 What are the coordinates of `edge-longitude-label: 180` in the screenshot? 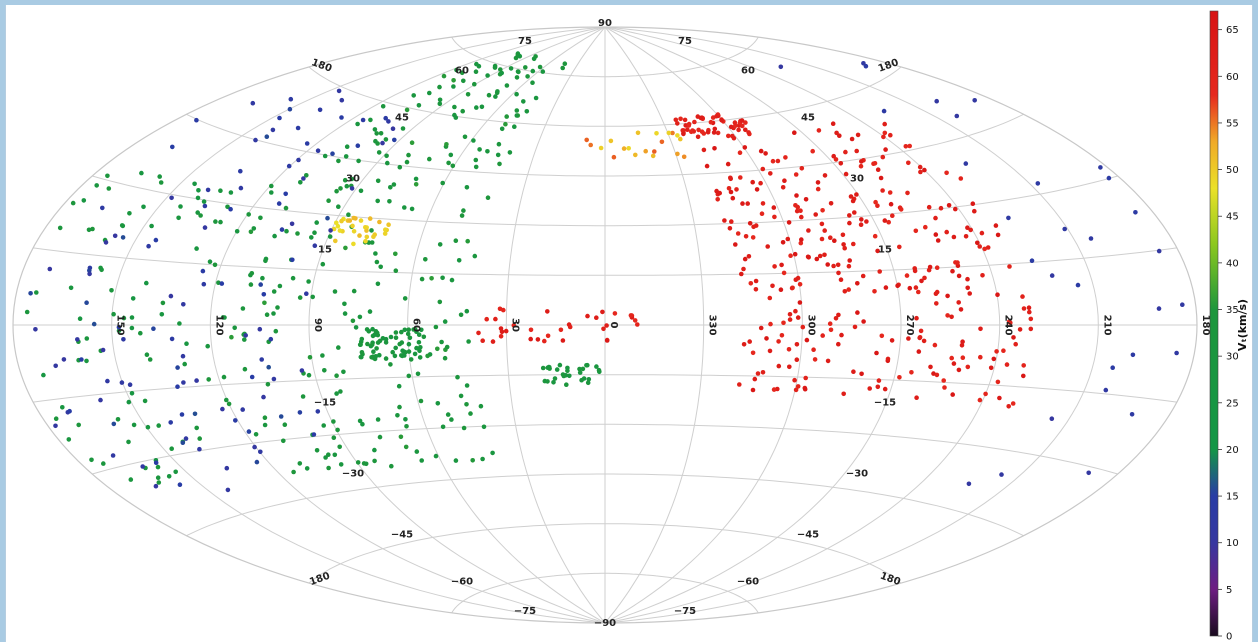 It's located at (319, 579).